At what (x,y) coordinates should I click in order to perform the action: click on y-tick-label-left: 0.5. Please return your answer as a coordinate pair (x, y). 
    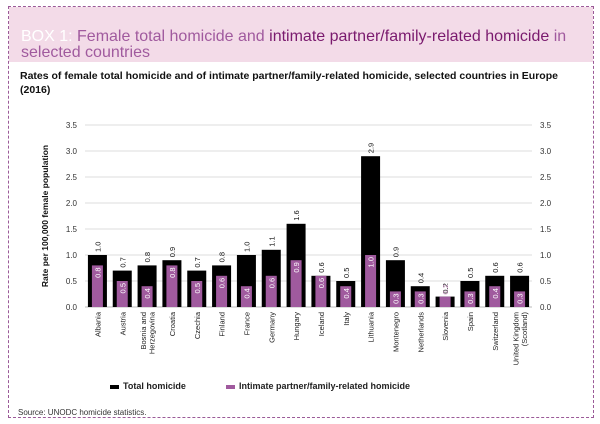
    Looking at the image, I should click on (72, 281).